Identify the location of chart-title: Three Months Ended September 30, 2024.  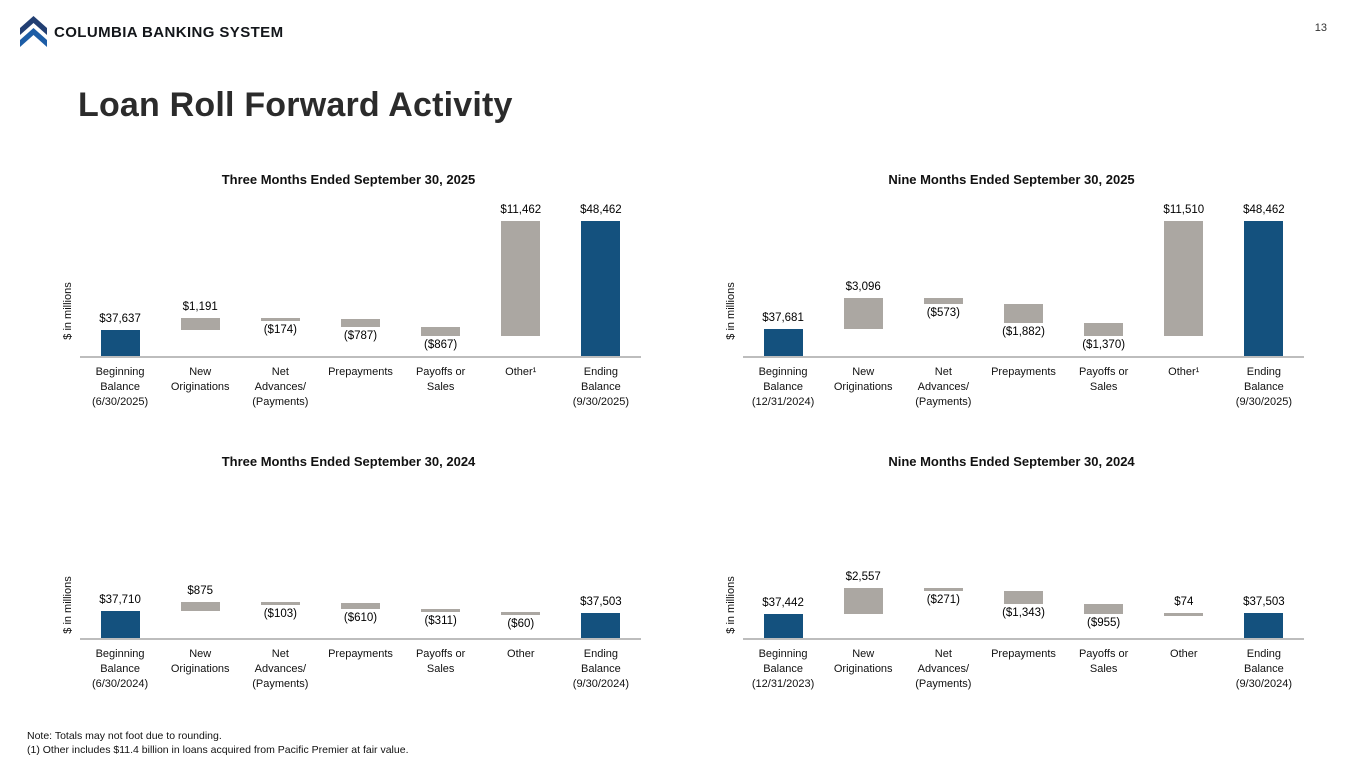
(348, 461).